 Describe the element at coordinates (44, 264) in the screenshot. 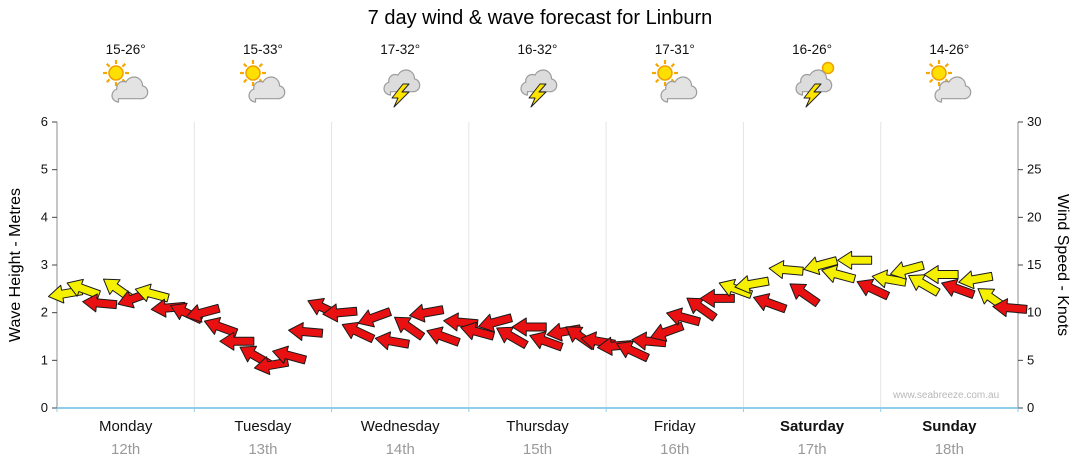

I see `left-tick-label: 3` at that location.